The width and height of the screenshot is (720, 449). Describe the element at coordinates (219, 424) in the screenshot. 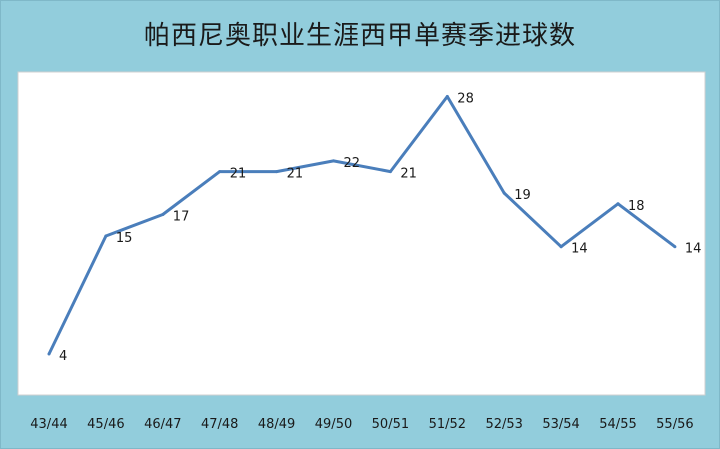

I see `x-tick-label: 47/48` at that location.